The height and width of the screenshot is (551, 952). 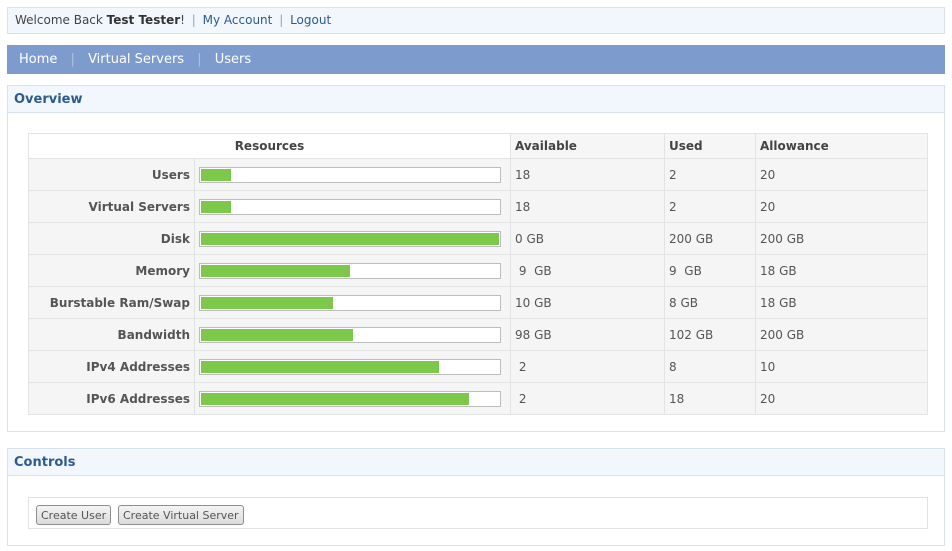 I want to click on nav-users: Users, so click(x=233, y=59).